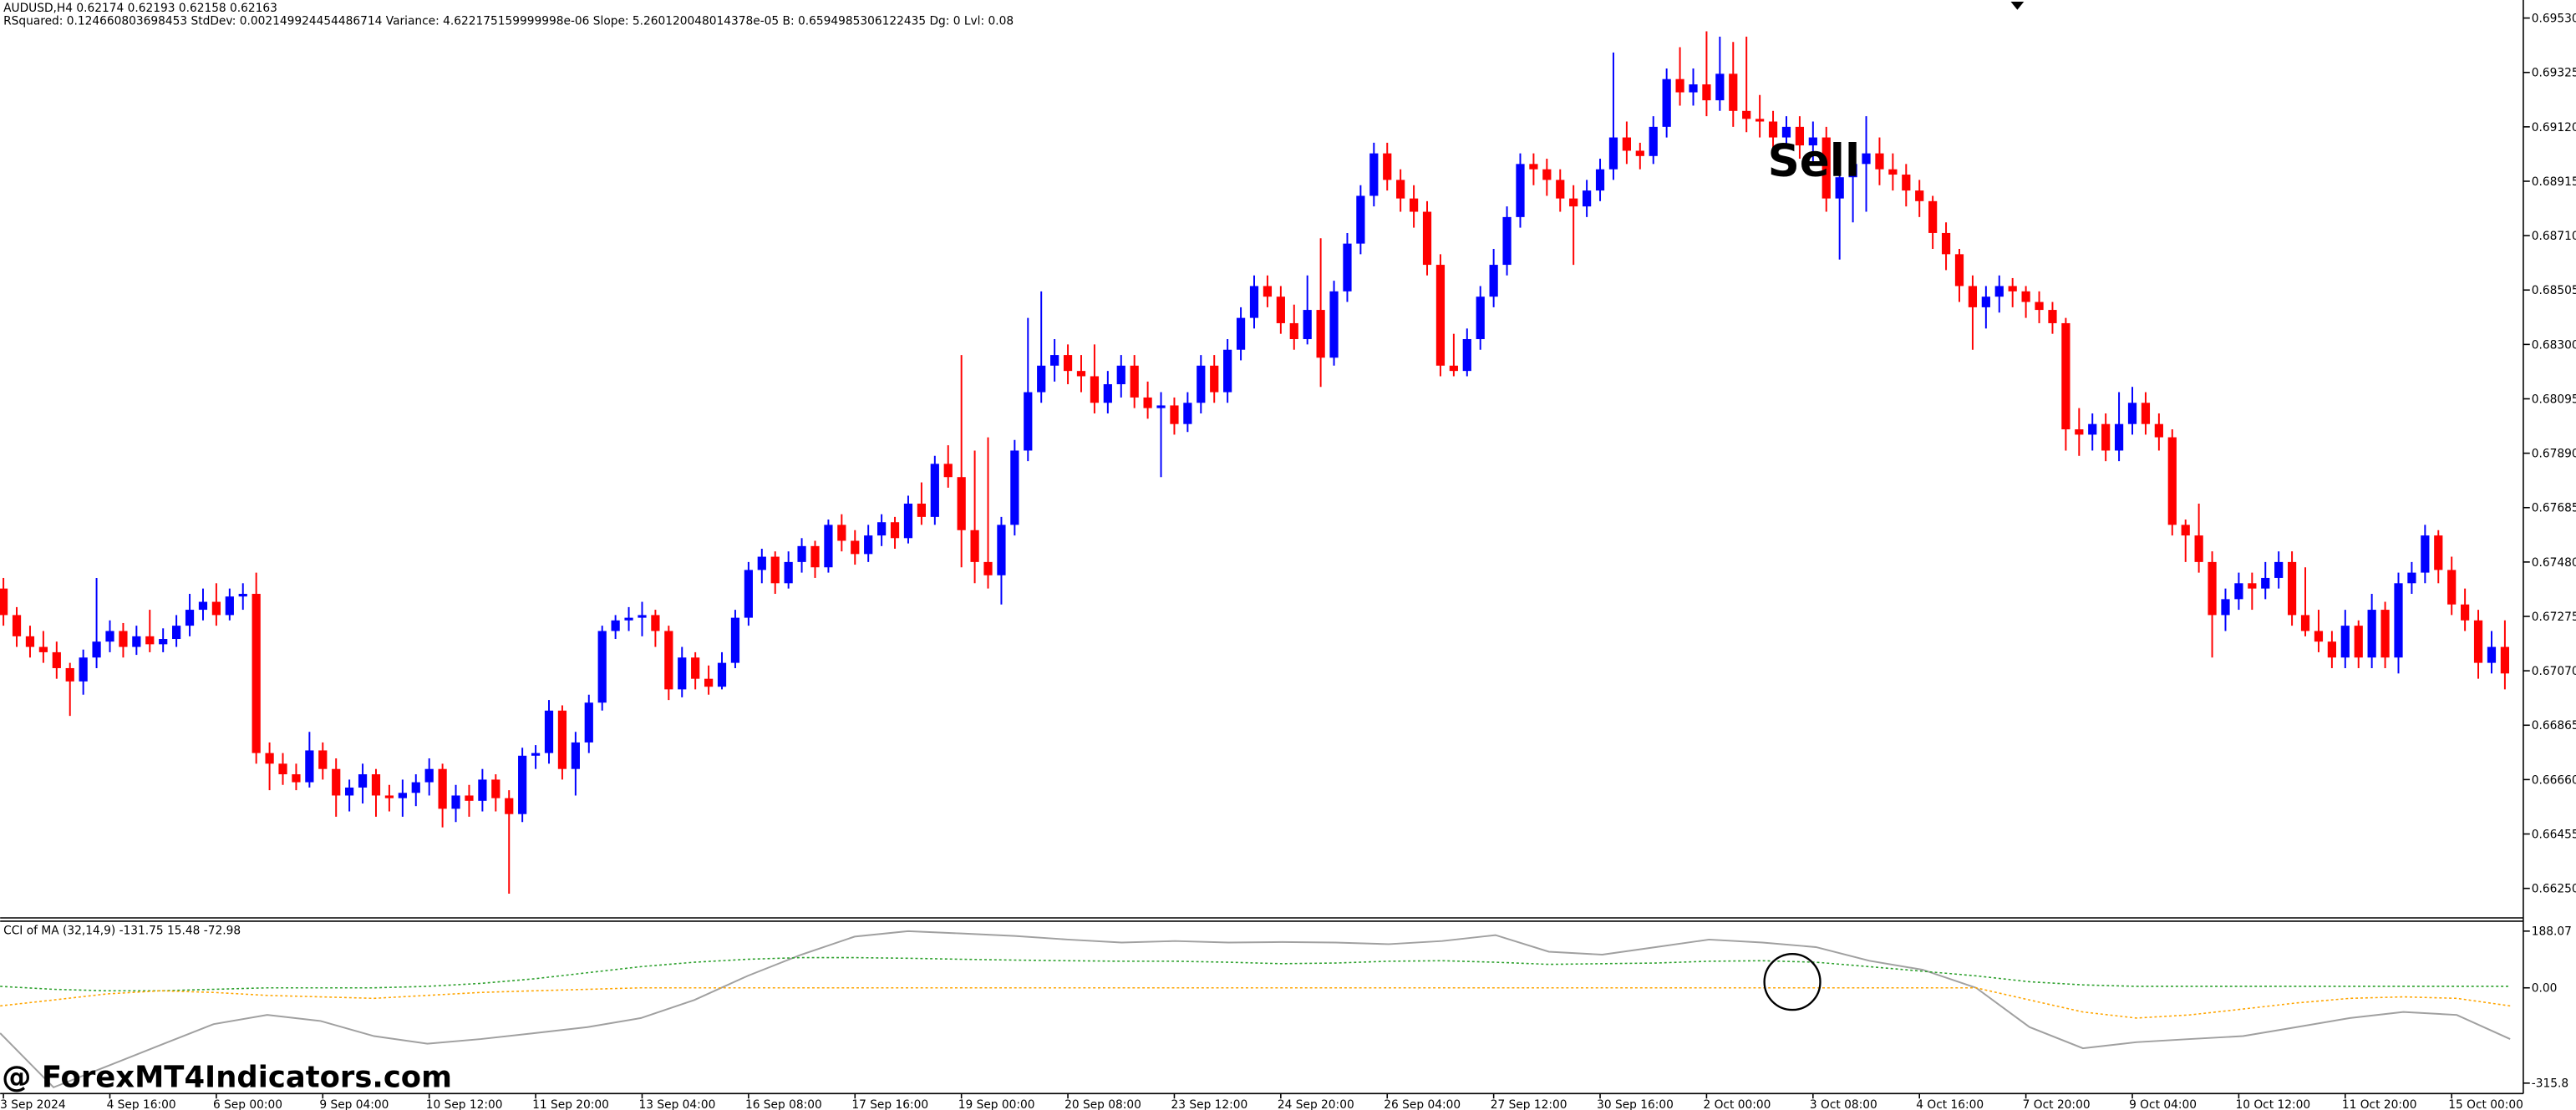 The width and height of the screenshot is (2576, 1110). What do you see at coordinates (2554, 890) in the screenshot?
I see `y-tick-label: 0.66250` at bounding box center [2554, 890].